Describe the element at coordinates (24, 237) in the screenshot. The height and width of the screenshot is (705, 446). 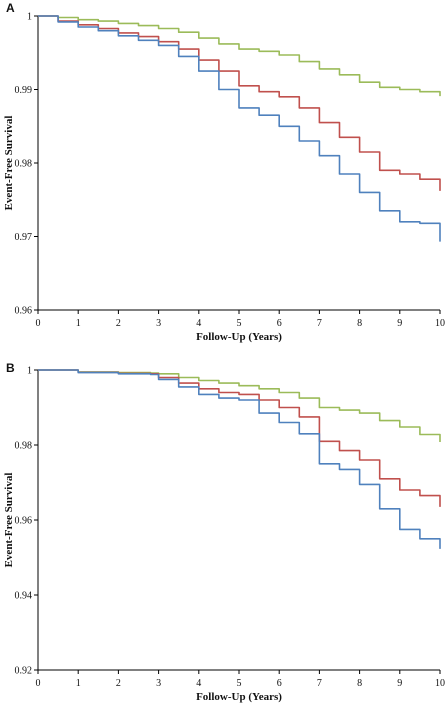
I see `y-tick-label: 0.97` at that location.